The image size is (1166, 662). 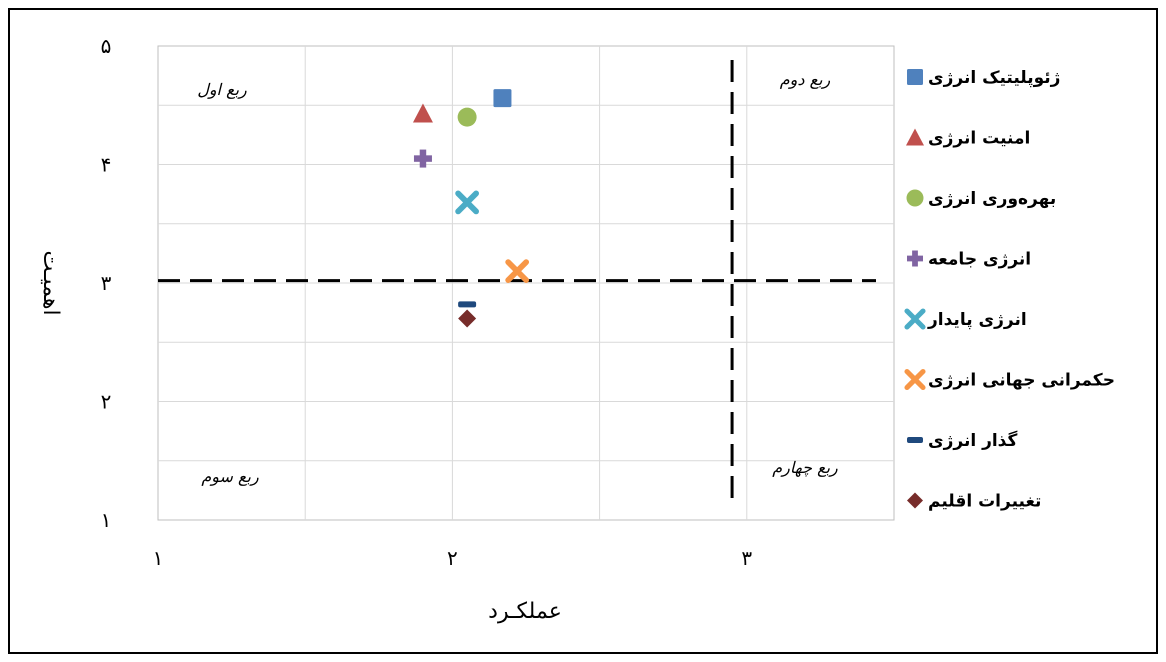 I want to click on legend-item: گذار انرژی, so click(x=962, y=440).